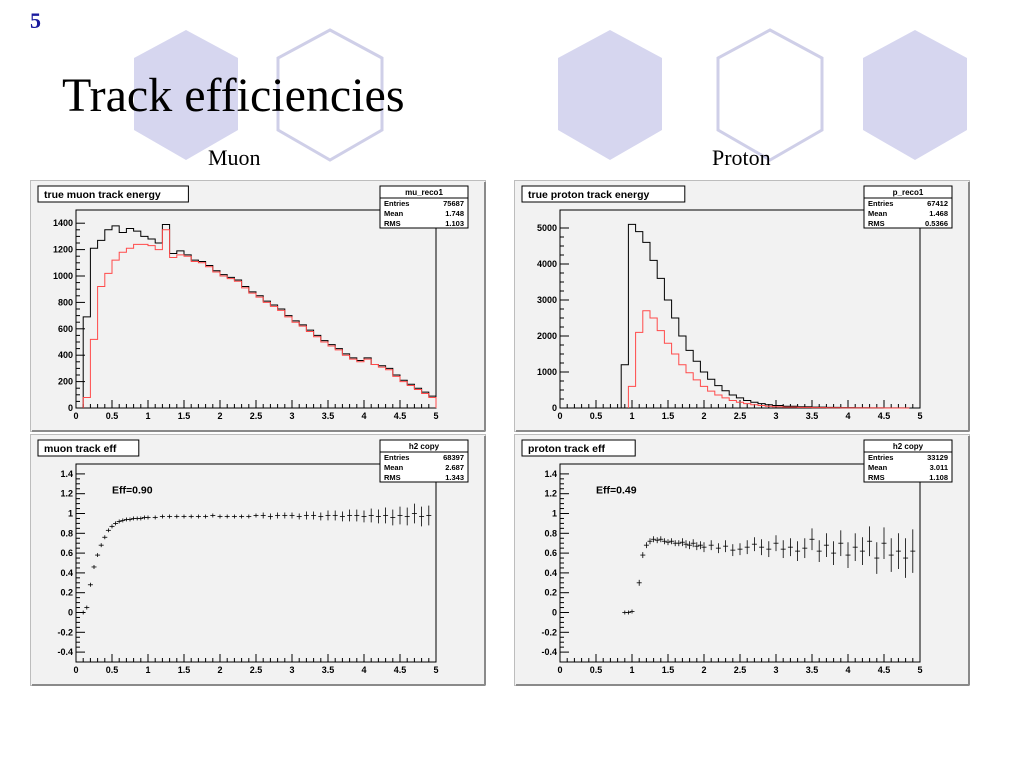  I want to click on chart-title: proton track eff, so click(567, 449).